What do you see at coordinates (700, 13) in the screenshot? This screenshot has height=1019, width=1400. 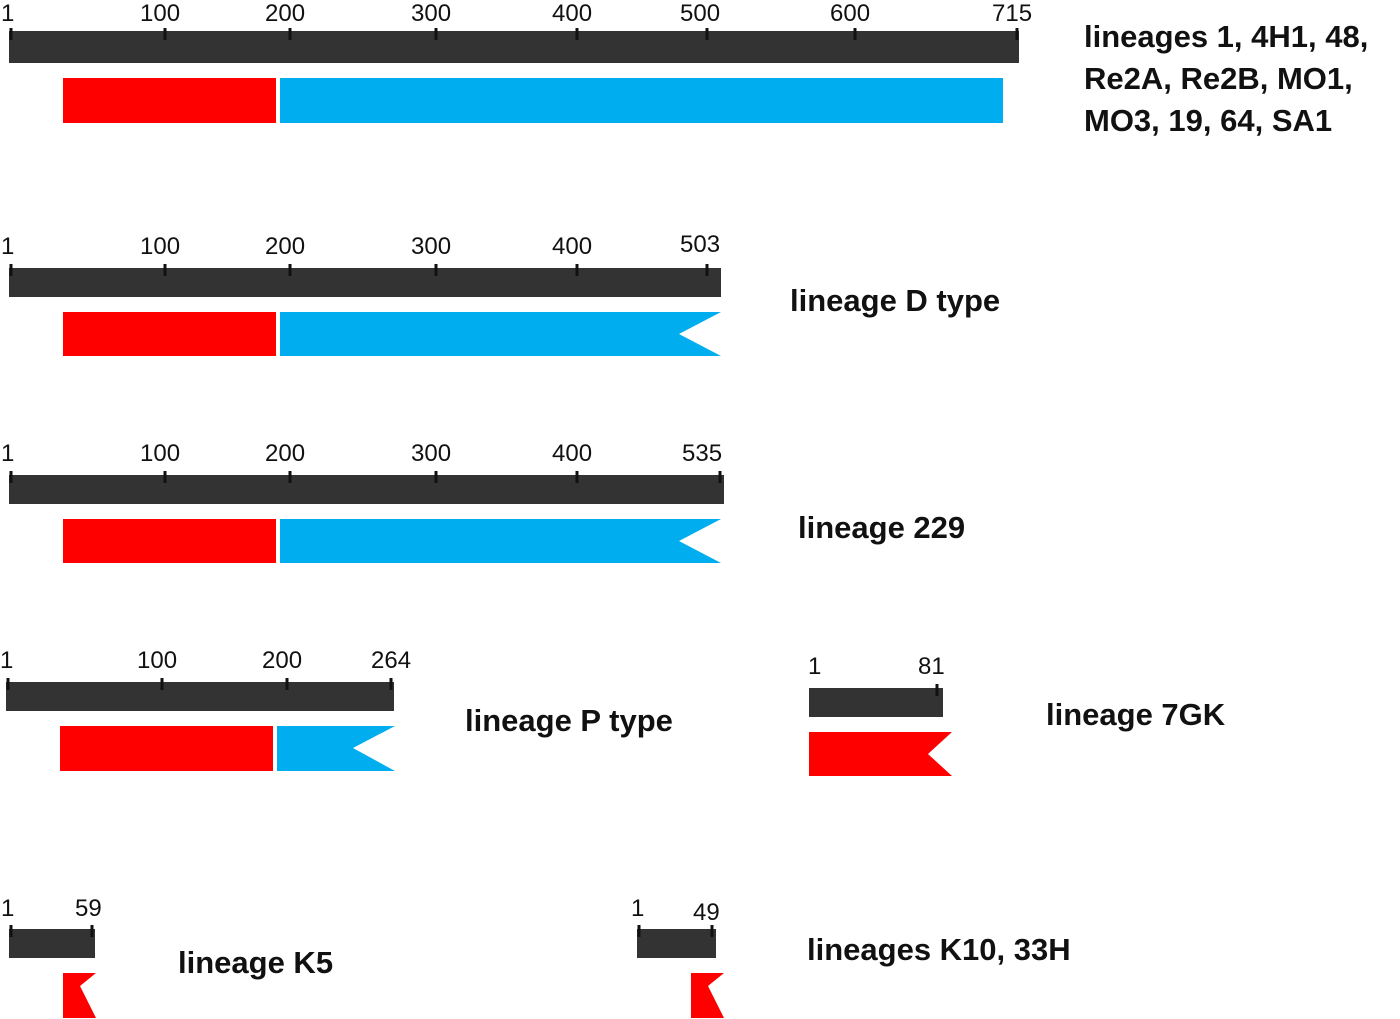 I see `tick-label: 500` at bounding box center [700, 13].